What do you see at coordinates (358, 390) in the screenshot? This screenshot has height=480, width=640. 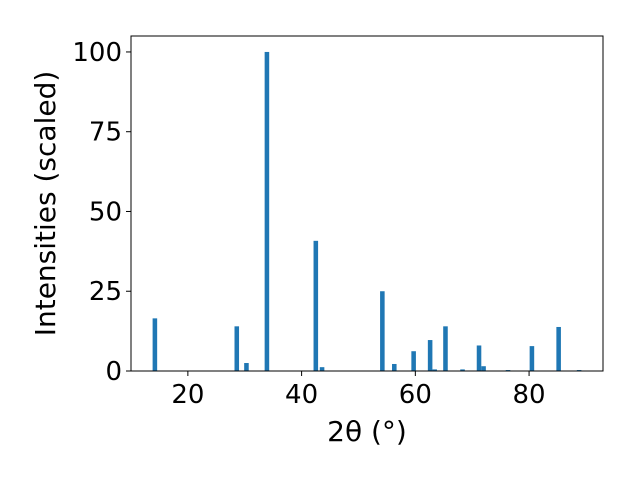 I see `x-axis-ticks: 20 40 60 80` at bounding box center [358, 390].